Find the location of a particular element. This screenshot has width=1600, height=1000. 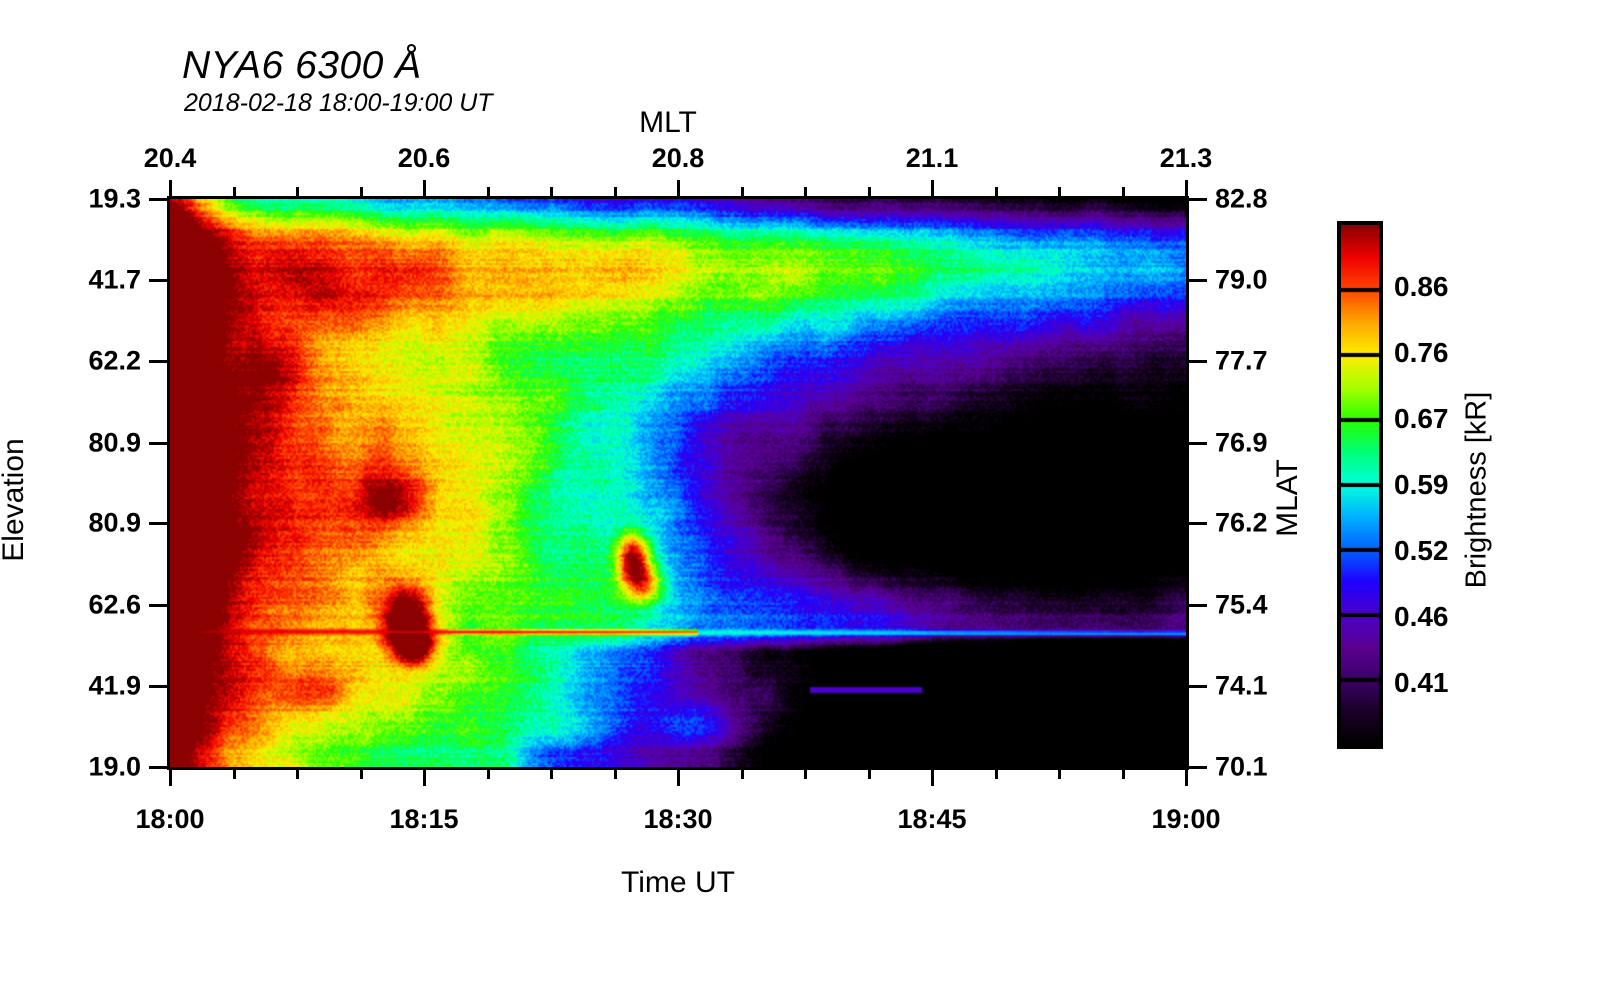

tick-label-elevation: 19.0 is located at coordinates (114, 766).